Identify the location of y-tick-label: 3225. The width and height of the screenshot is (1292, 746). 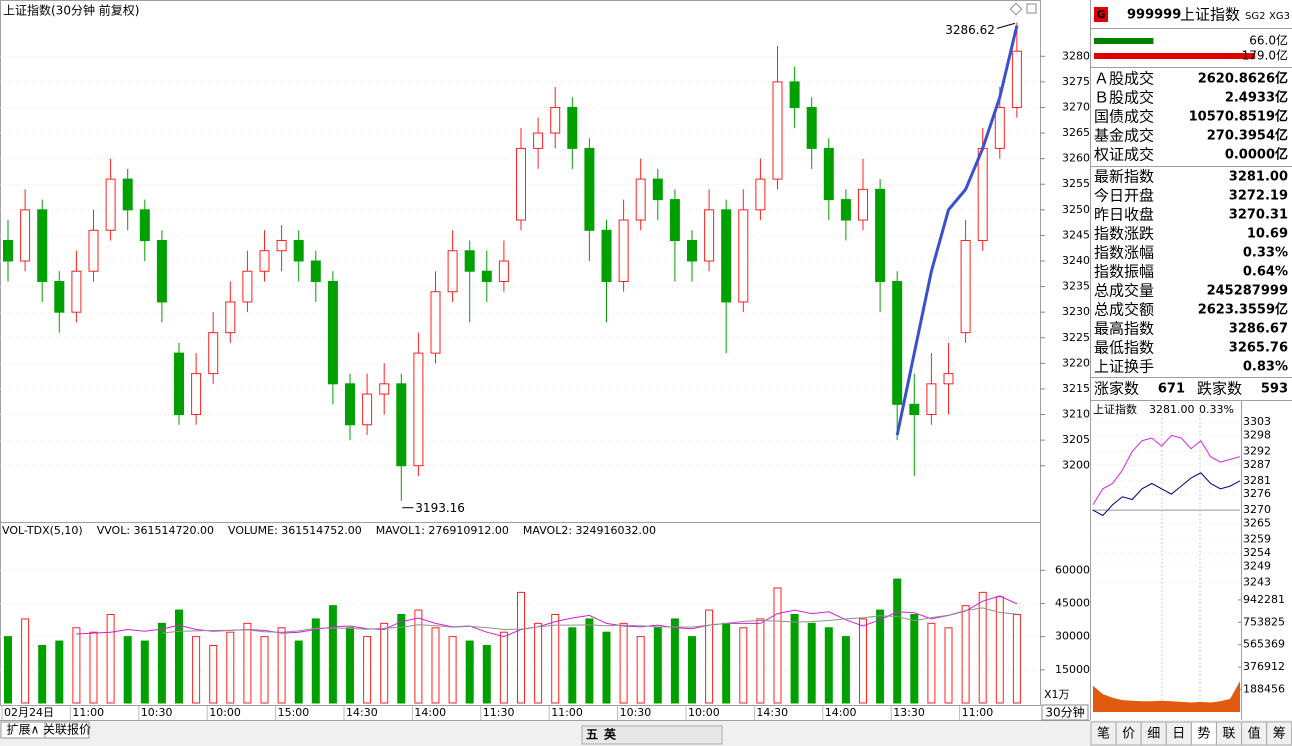
(1076, 337).